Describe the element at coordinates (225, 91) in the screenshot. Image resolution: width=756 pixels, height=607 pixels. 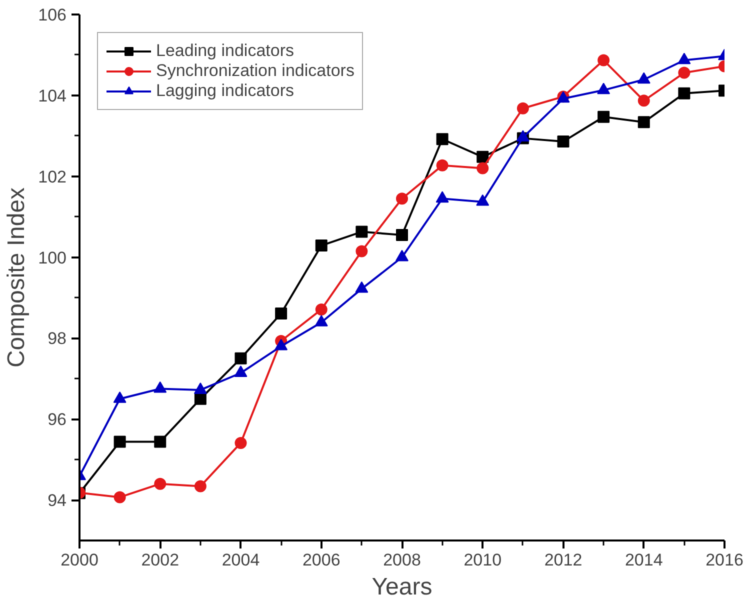
I see `legend-label: Lagging indicators` at that location.